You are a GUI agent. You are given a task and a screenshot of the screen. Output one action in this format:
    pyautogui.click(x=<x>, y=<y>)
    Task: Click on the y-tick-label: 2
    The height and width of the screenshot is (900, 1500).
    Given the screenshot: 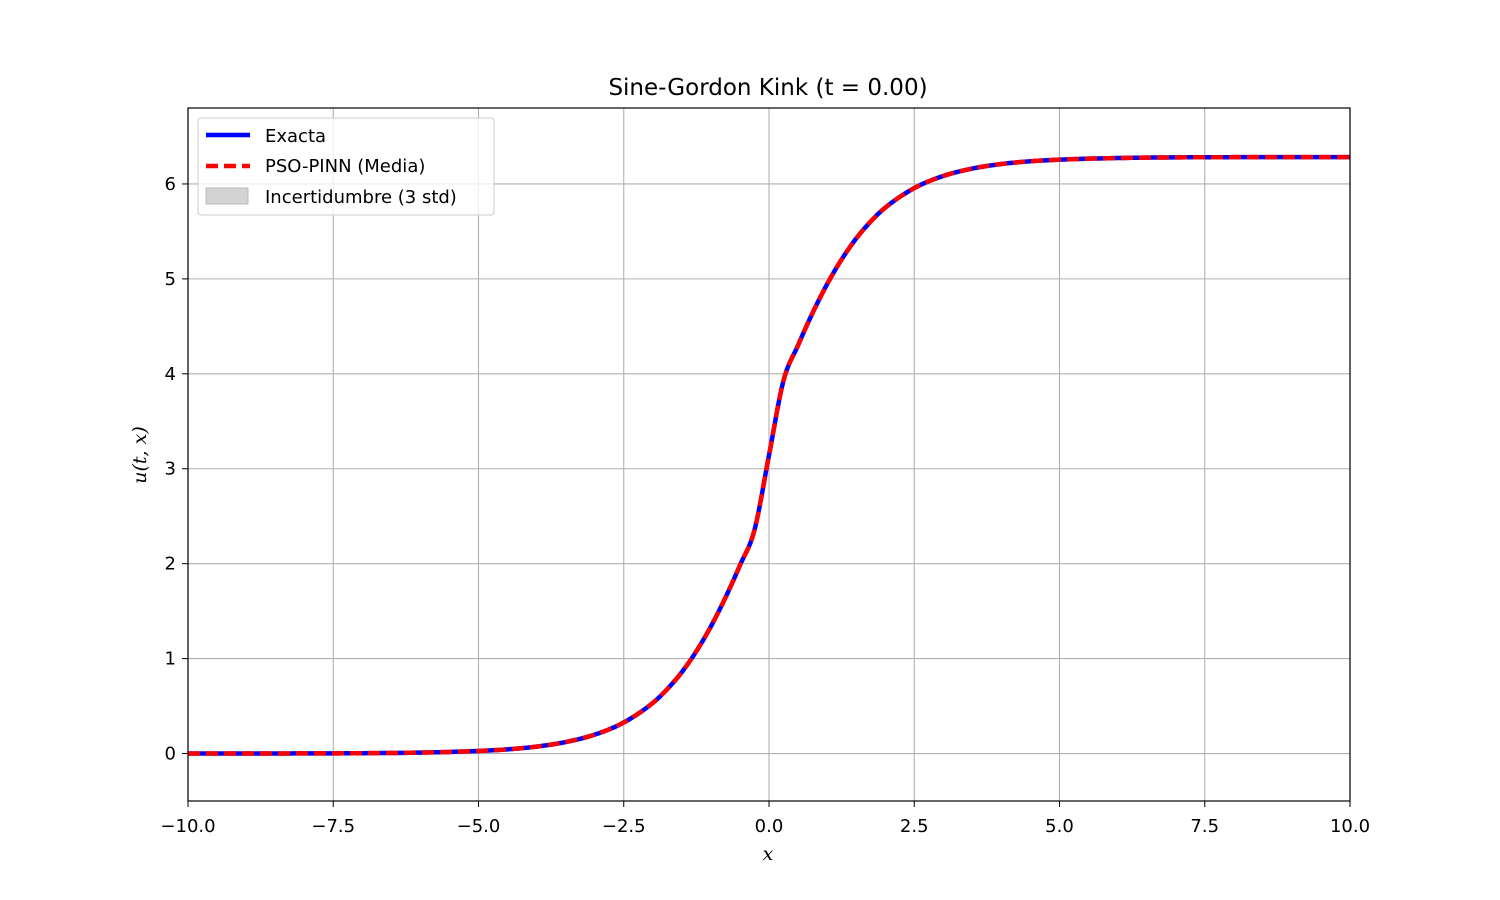 What is the action you would take?
    pyautogui.click(x=170, y=564)
    